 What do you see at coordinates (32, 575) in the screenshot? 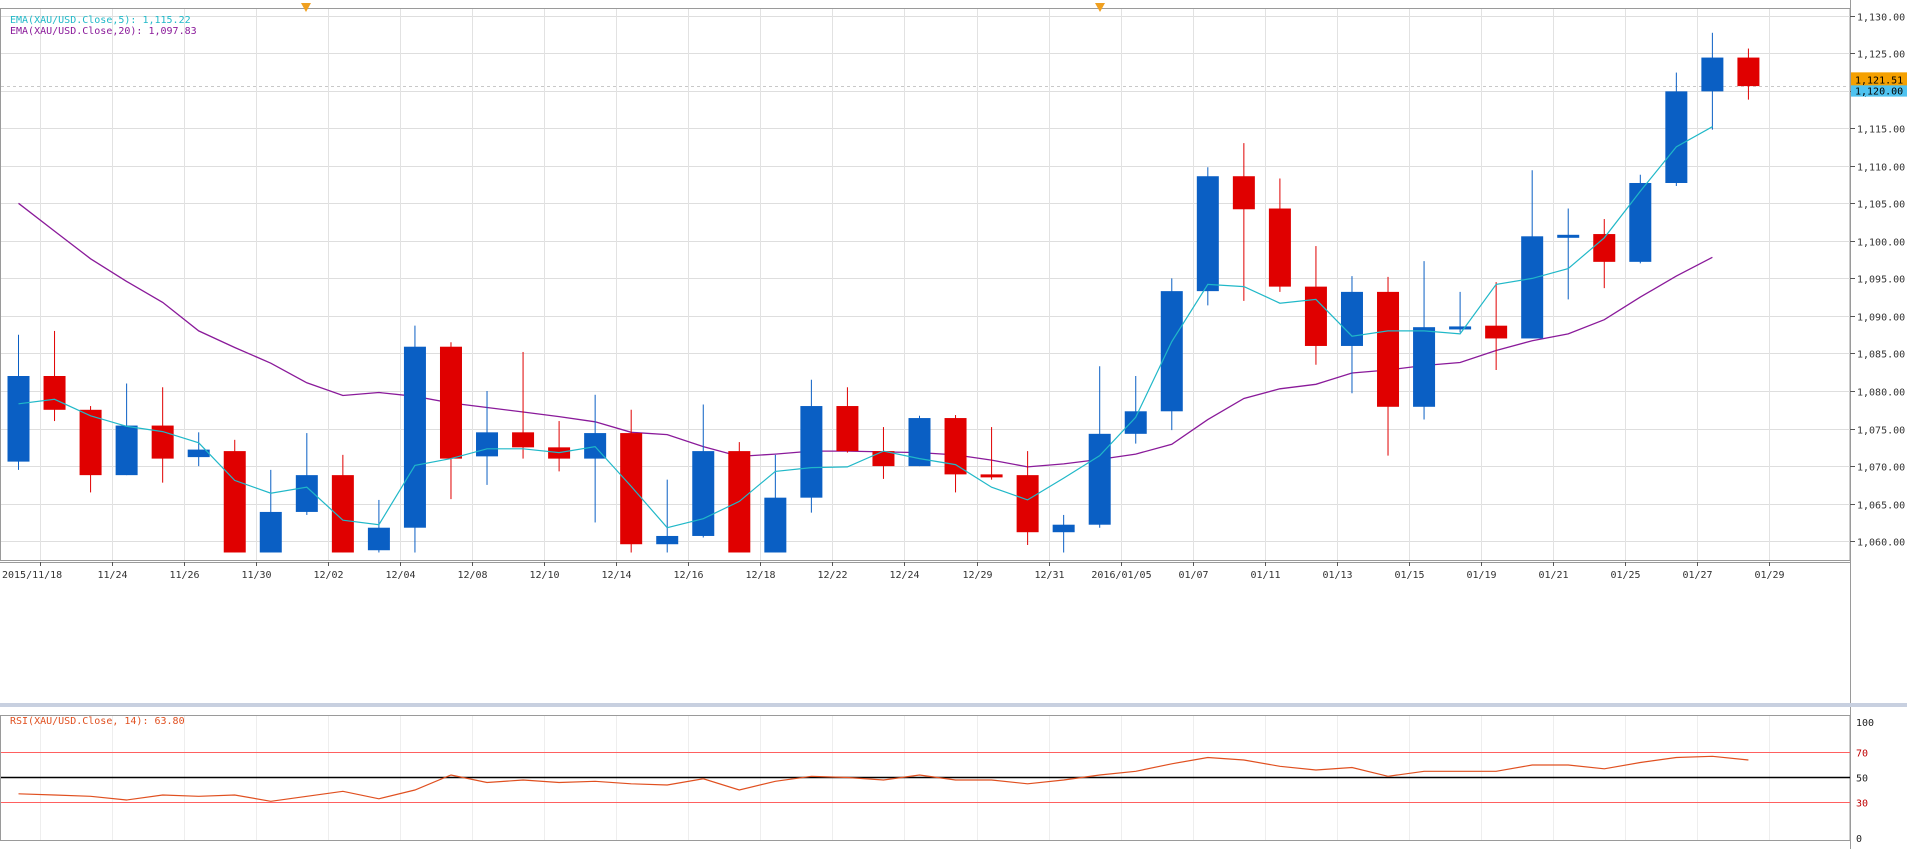
I see `x-tick-label: 2015/11/18` at bounding box center [32, 575].